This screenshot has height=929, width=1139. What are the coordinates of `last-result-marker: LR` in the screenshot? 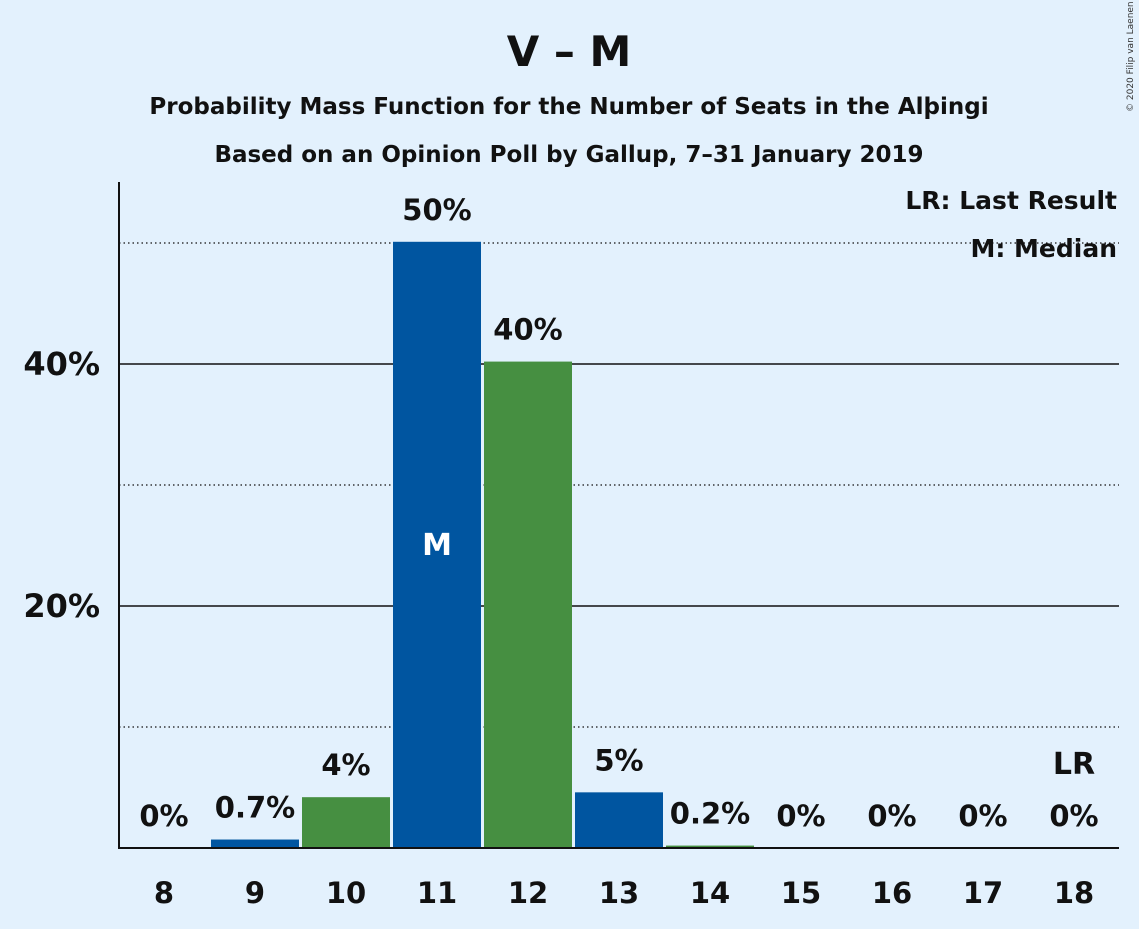 It's located at (1074, 764).